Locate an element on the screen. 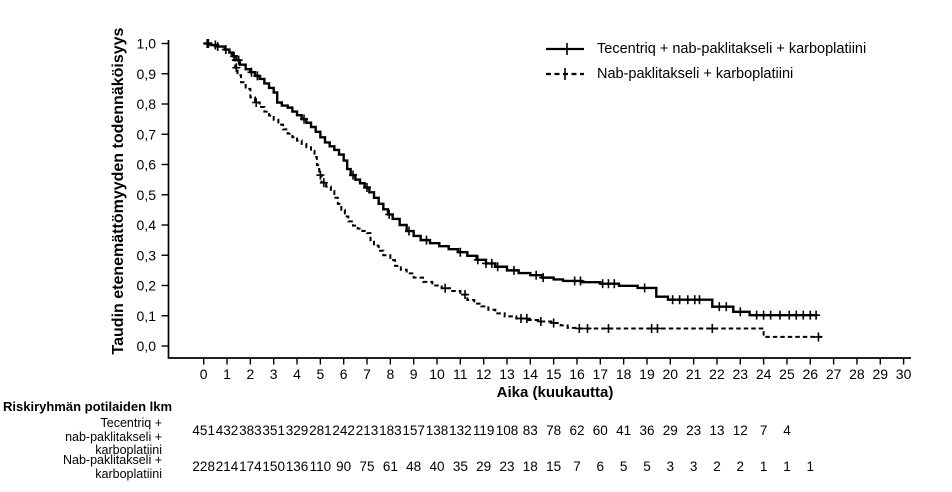 This screenshot has height=492, width=952. risk-count: 351 is located at coordinates (273, 430).